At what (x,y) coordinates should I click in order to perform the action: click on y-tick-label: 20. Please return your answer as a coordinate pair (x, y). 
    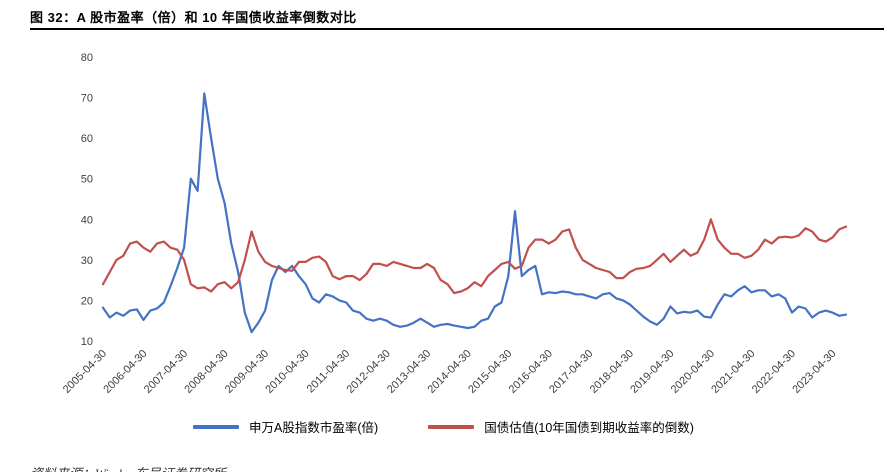
    Looking at the image, I should click on (87, 301).